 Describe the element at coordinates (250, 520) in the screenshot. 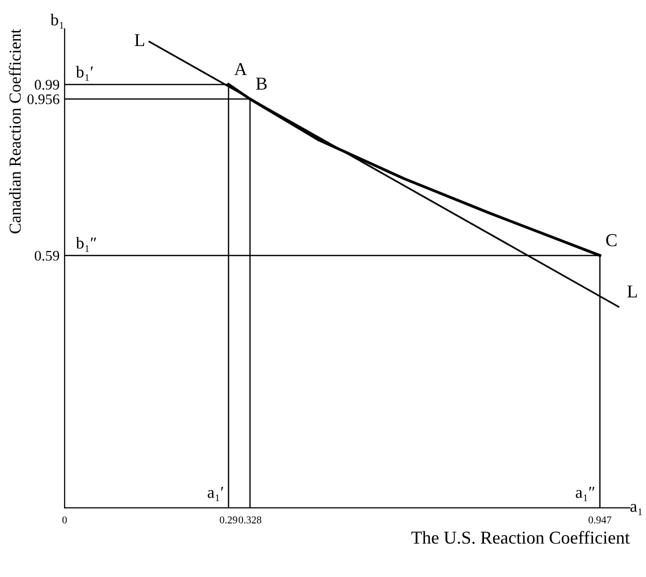

I see `x-tick-label: 0.328` at that location.